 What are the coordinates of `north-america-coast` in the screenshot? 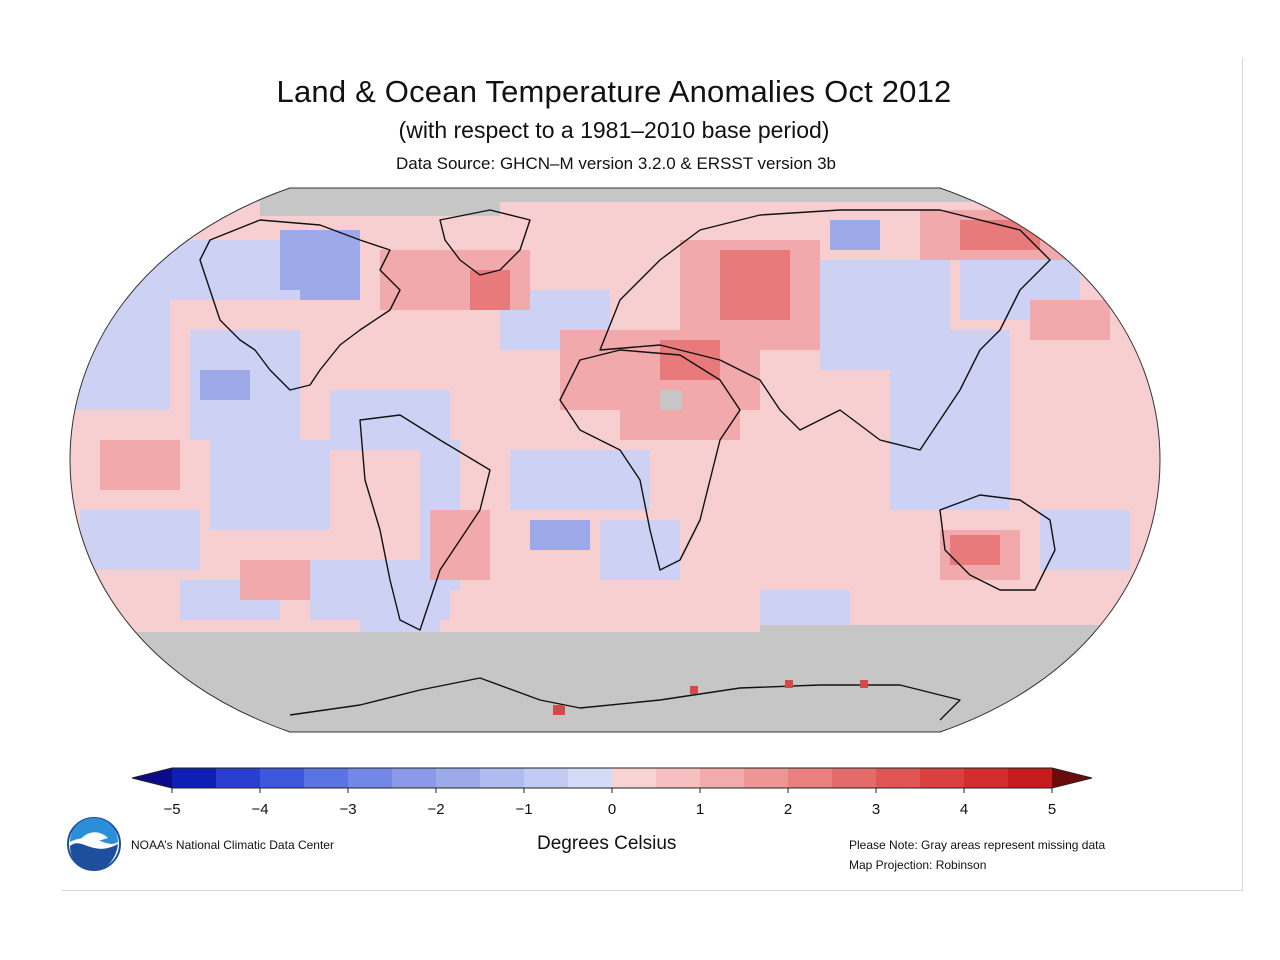 It's located at (300, 305).